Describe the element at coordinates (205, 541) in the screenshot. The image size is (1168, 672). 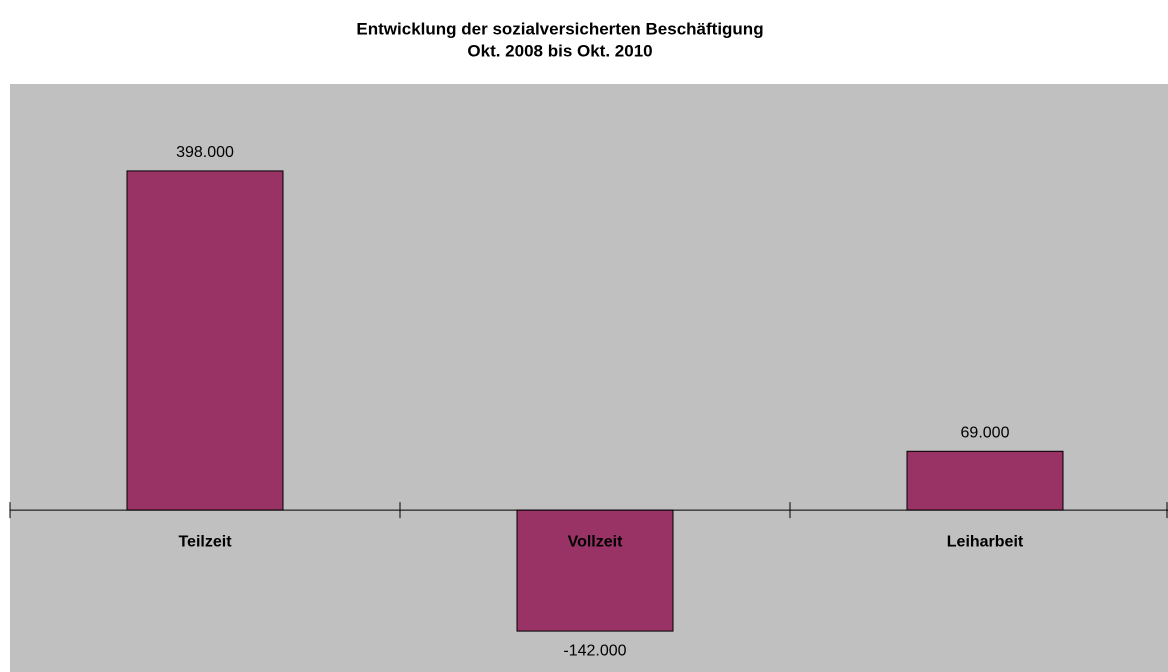
I see `x-tick-label: Teilzeit` at that location.